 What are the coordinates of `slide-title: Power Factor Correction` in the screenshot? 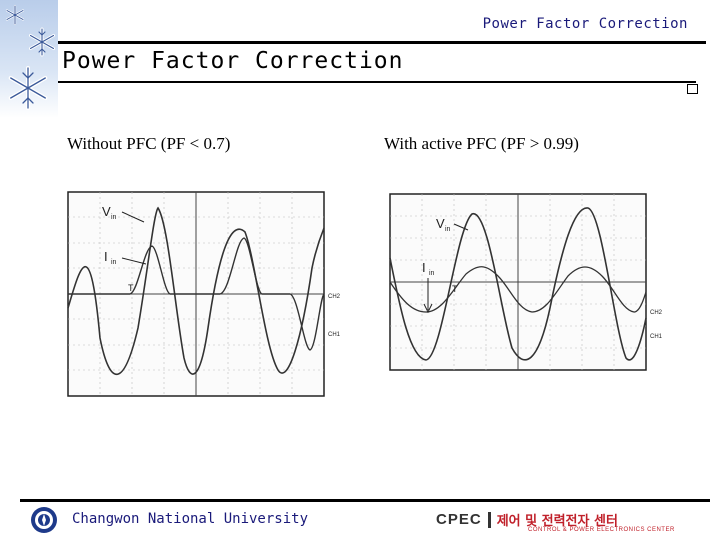 It's located at (233, 61).